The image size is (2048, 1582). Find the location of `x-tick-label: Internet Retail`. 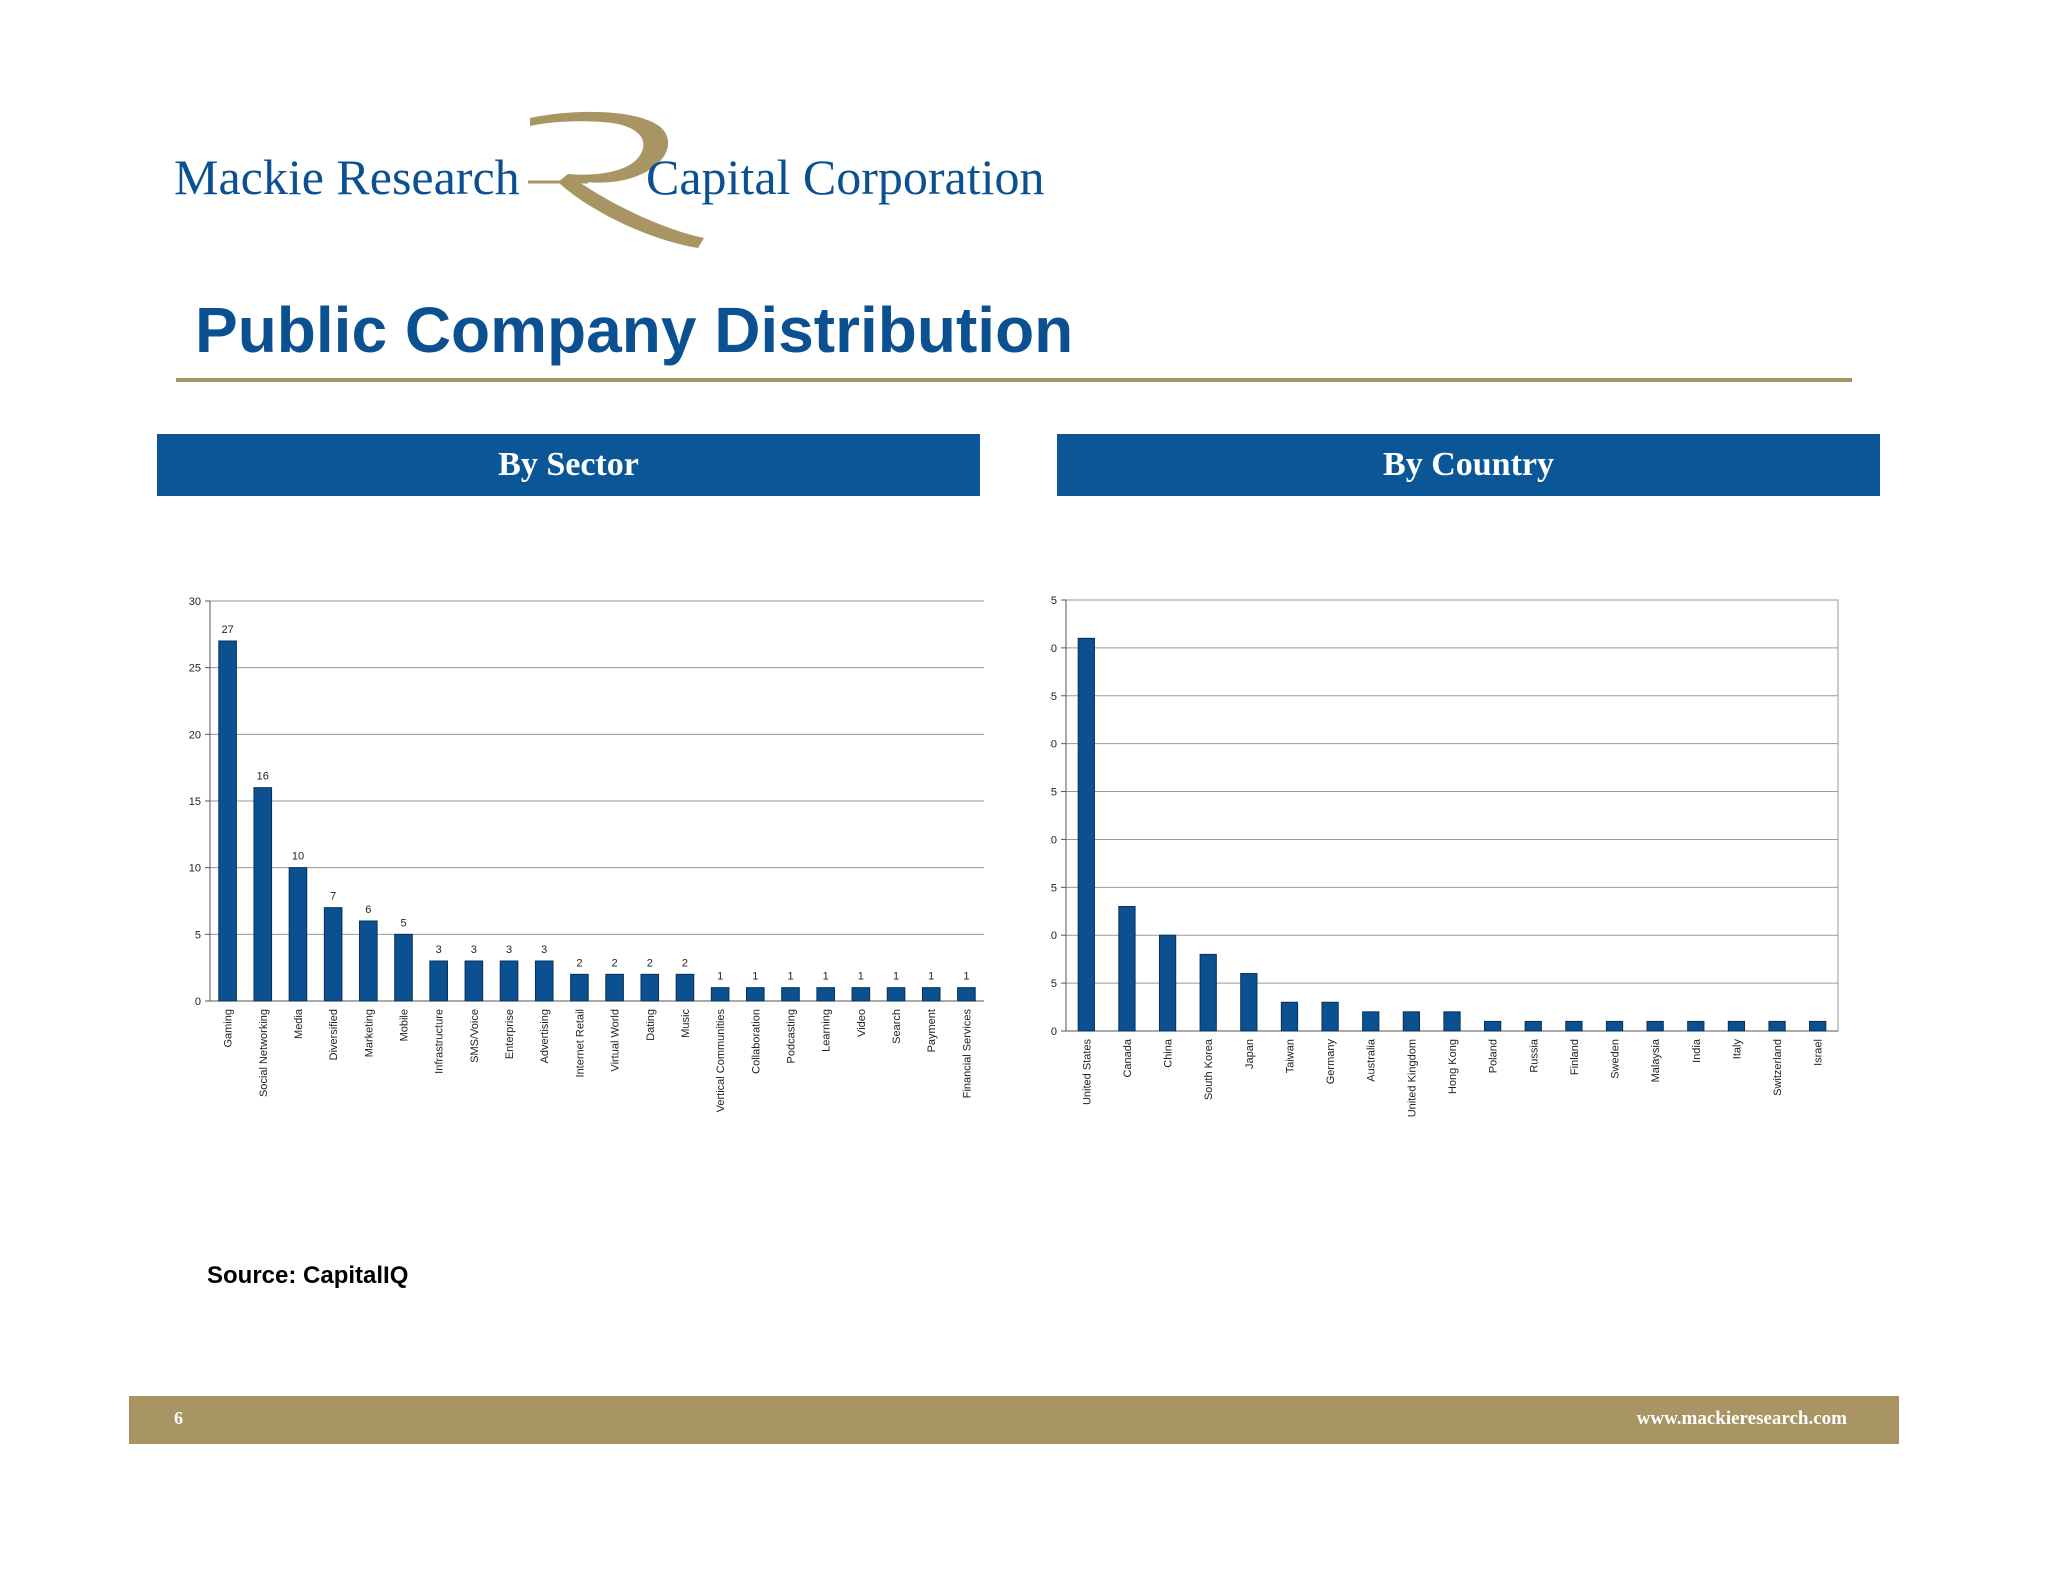

x-tick-label: Internet Retail is located at coordinates (580, 1043).